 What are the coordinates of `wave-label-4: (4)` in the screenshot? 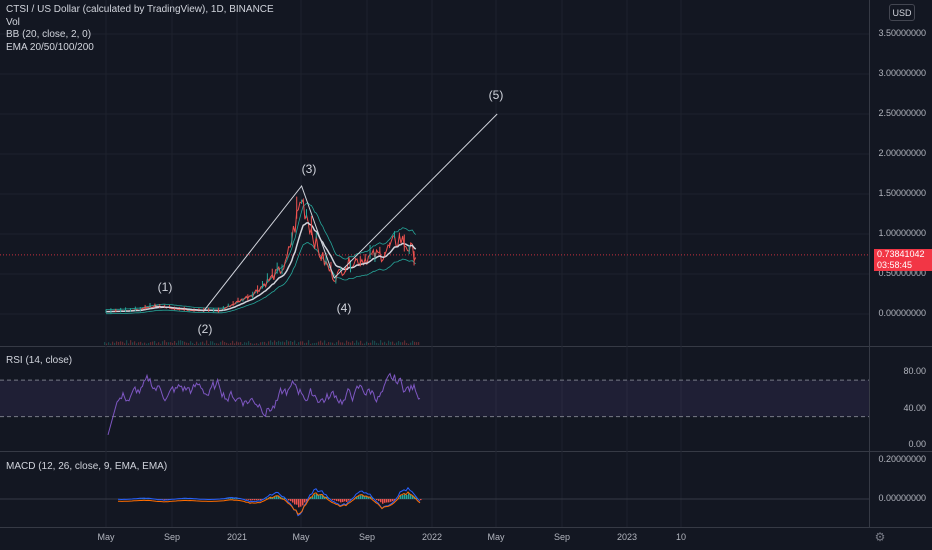 It's located at (344, 308).